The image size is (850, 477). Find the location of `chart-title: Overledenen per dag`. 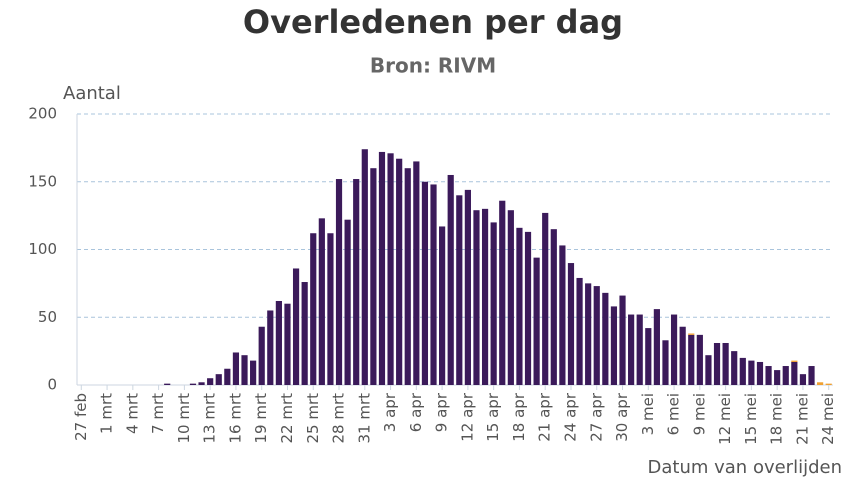

chart-title: Overledenen per dag is located at coordinates (433, 22).